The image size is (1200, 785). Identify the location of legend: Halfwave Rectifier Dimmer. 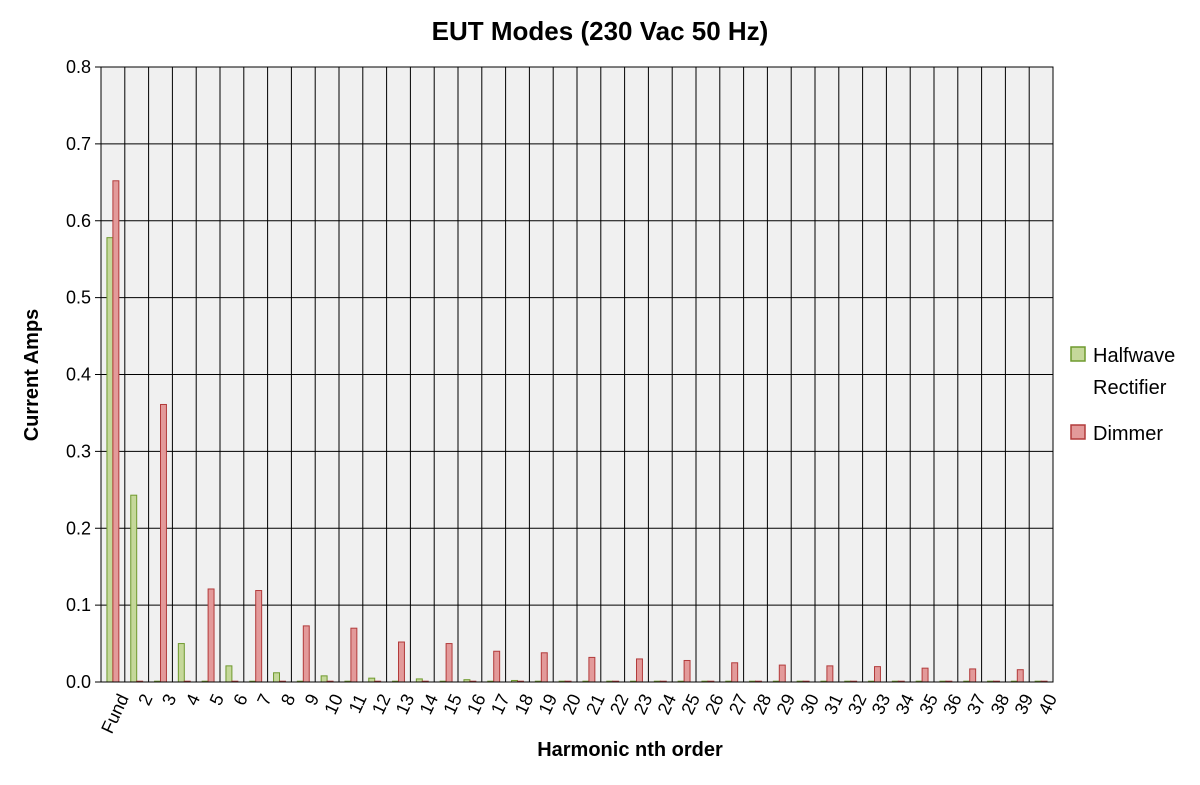
(1122, 395).